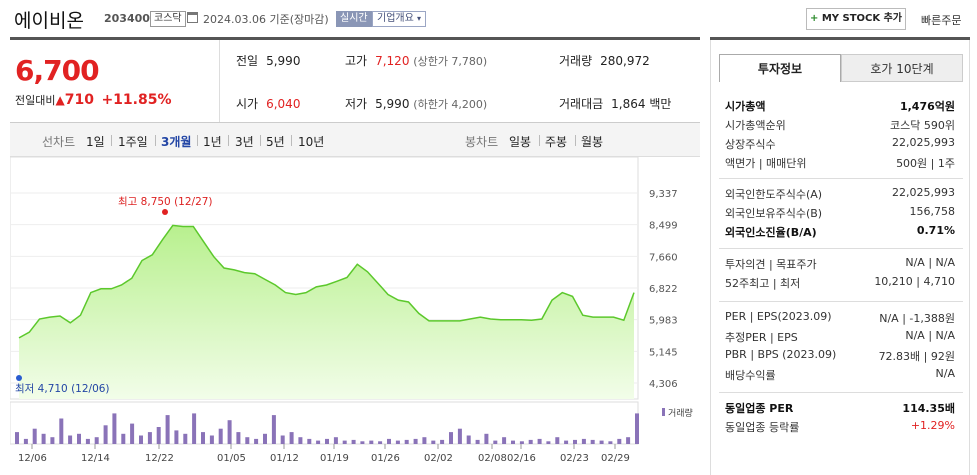 The width and height of the screenshot is (977, 475). I want to click on info-label: 추정PER | EPS, so click(761, 337).